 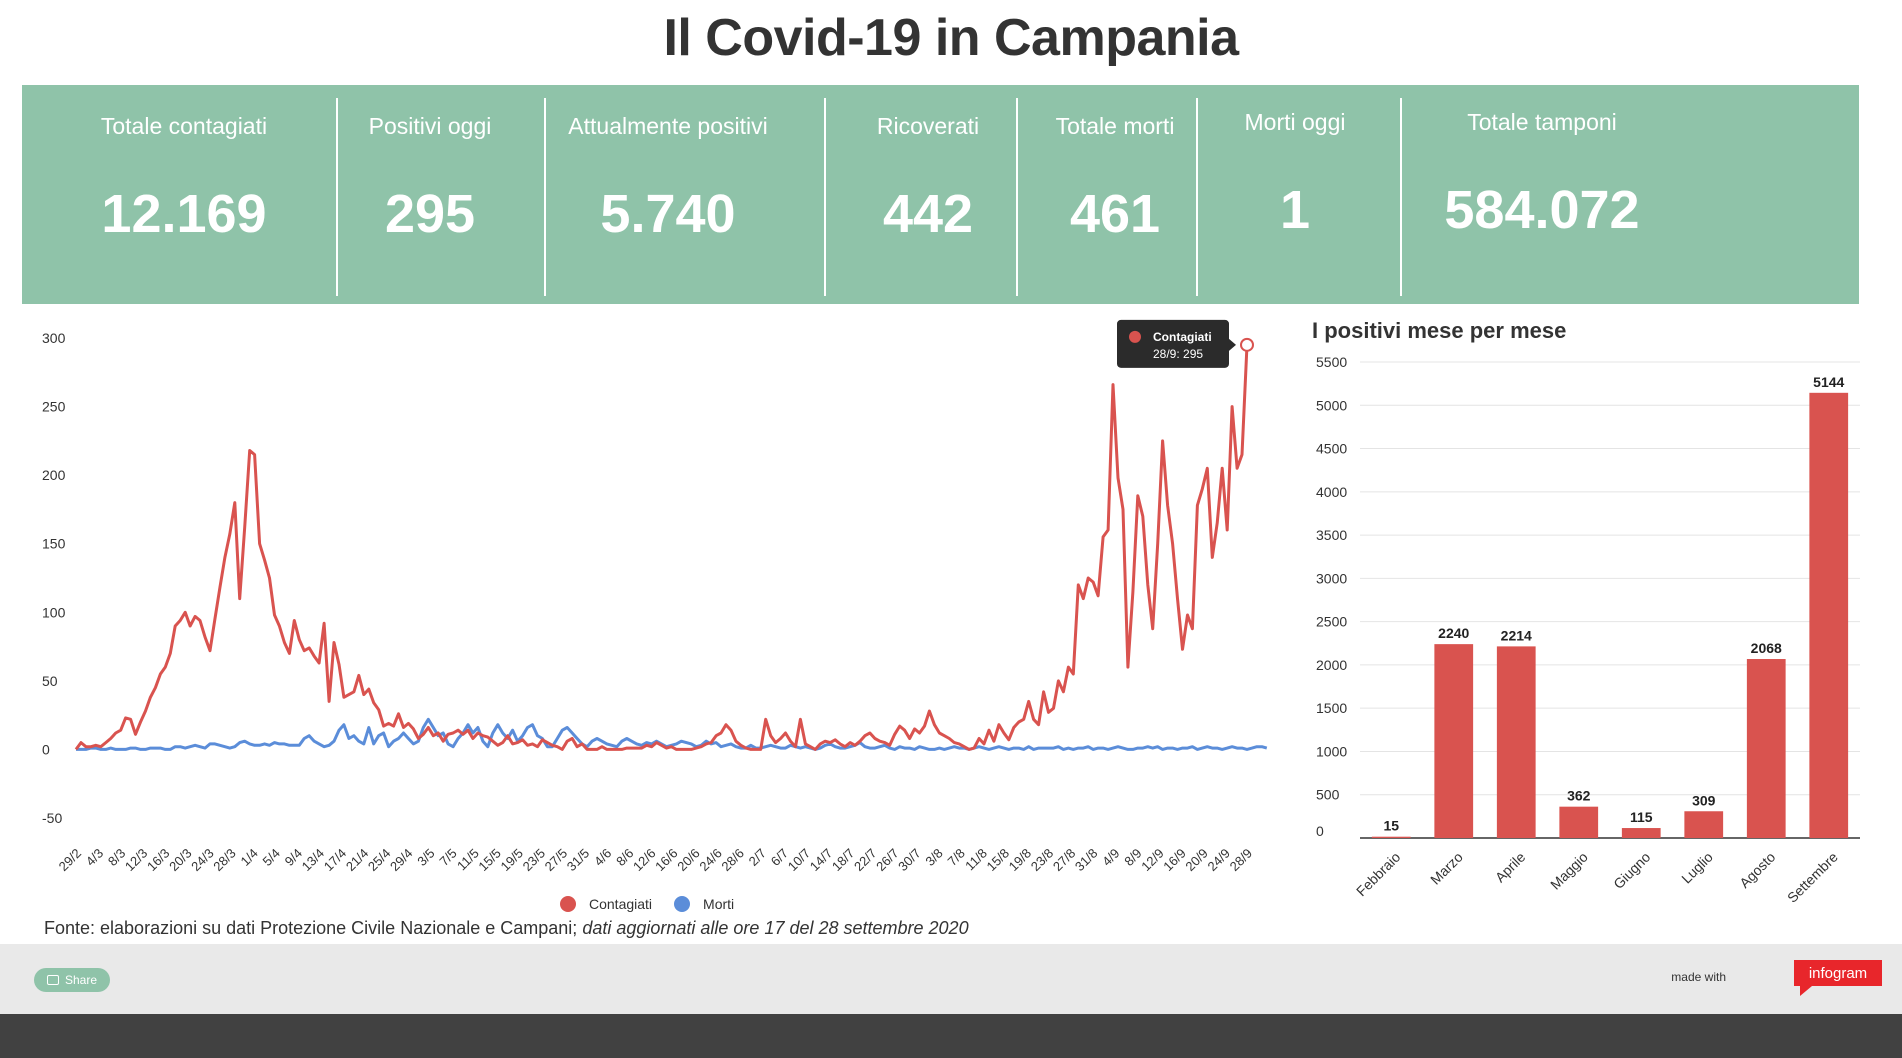 I want to click on x-tick-label: 11/8, so click(x=976, y=860).